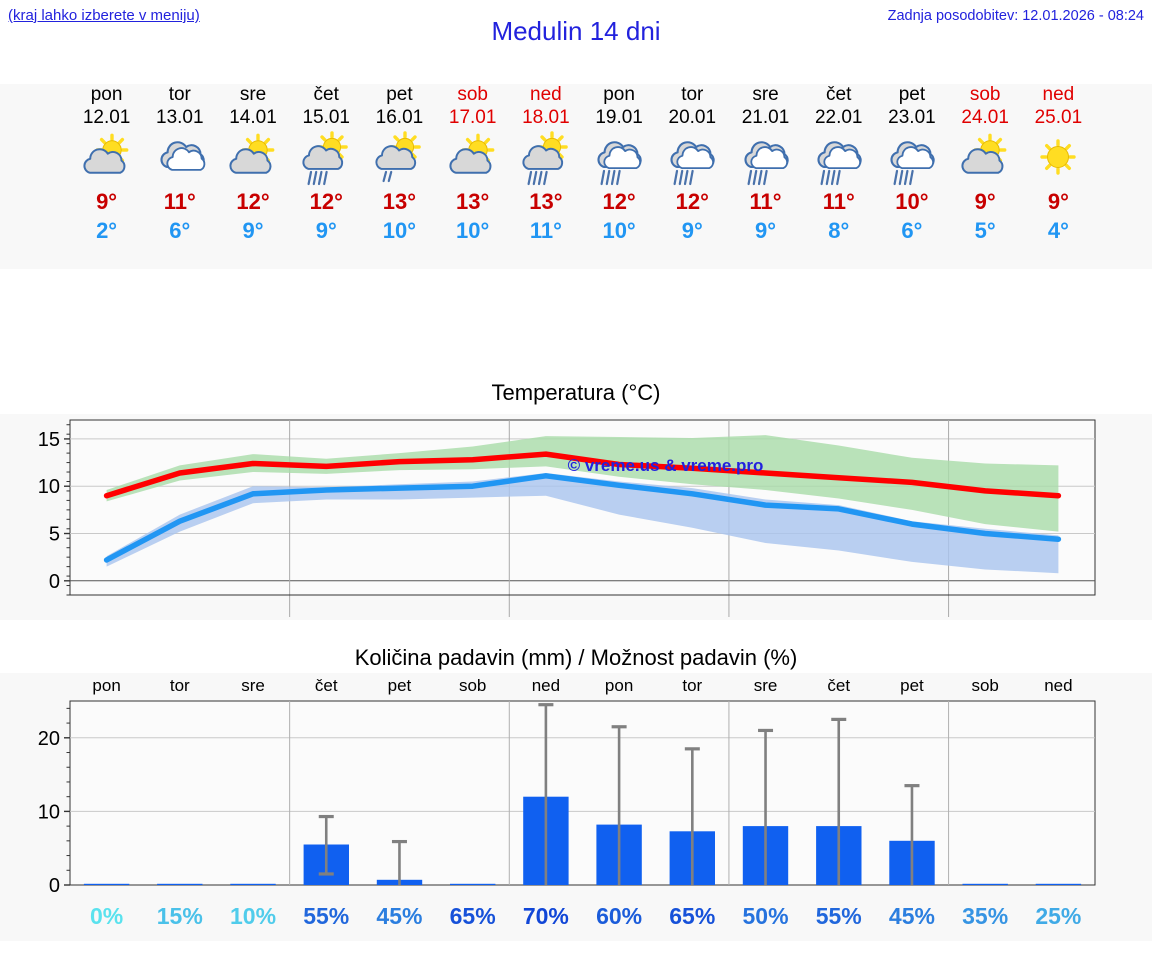 This screenshot has height=975, width=1152. I want to click on svg-text: 20, so click(49, 739).